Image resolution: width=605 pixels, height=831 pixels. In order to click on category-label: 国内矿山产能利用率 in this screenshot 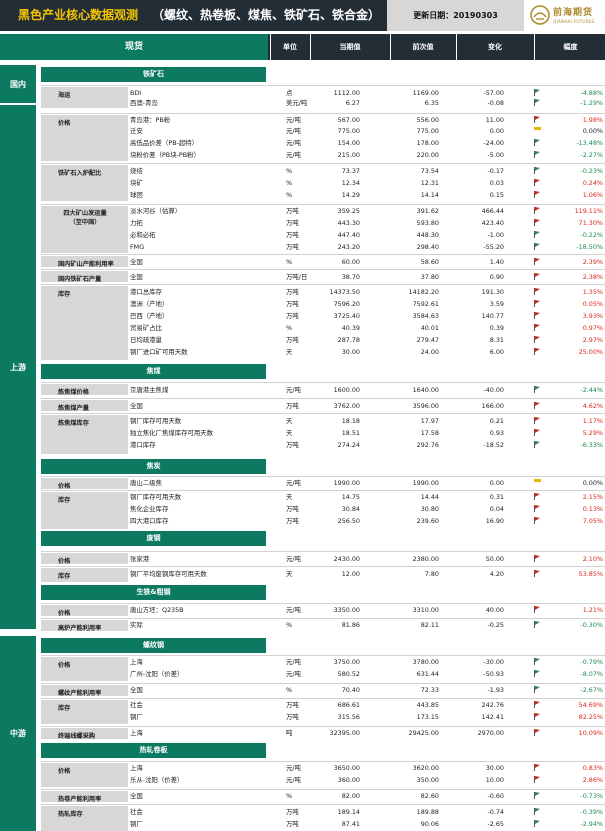, I will do `click(84, 262)`.